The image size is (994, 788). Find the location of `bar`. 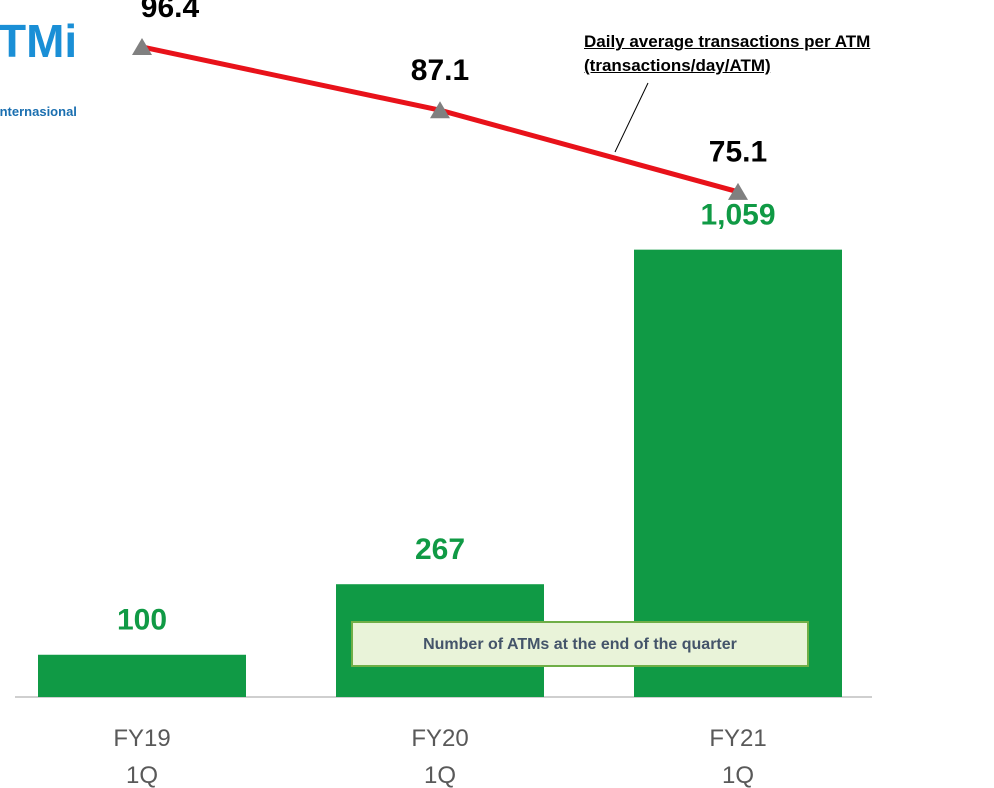

bar is located at coordinates (142, 675).